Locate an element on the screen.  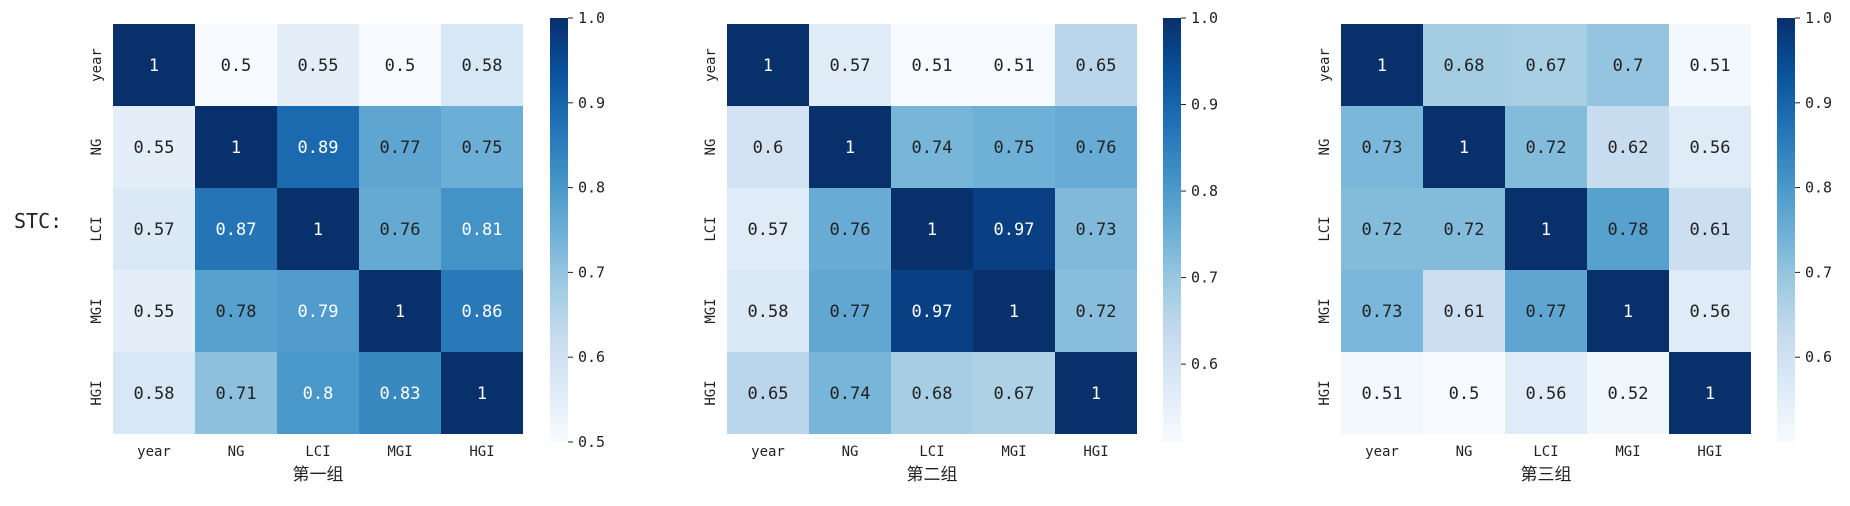
colorbar-tick-label: 1.0 is located at coordinates (1204, 18).